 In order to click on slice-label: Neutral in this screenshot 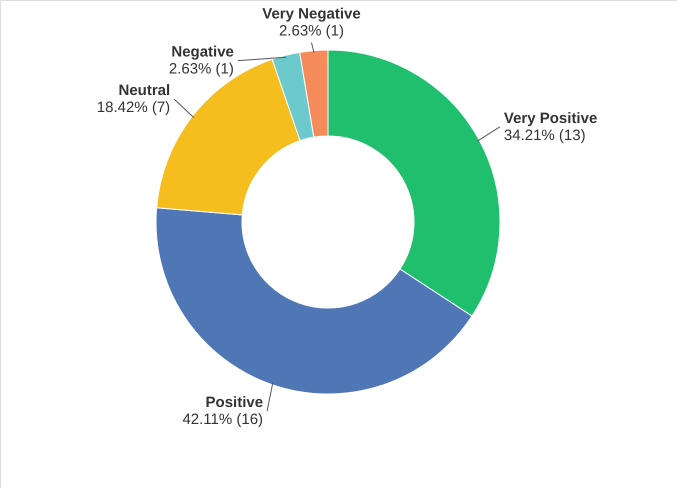, I will do `click(144, 91)`.